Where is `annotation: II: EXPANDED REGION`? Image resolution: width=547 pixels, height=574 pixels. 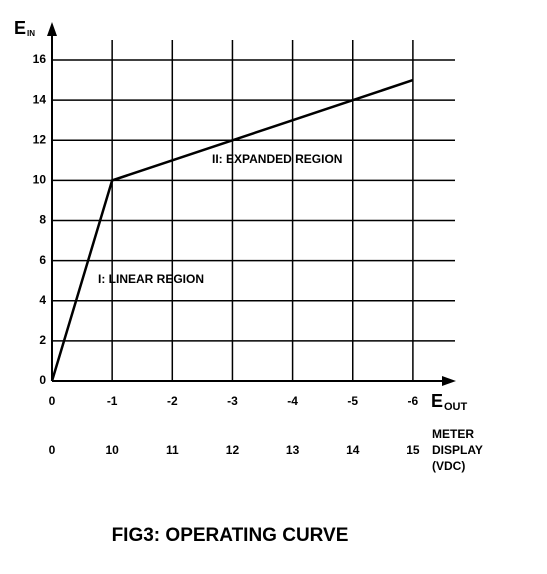
annotation: II: EXPANDED REGION is located at coordinates (277, 159).